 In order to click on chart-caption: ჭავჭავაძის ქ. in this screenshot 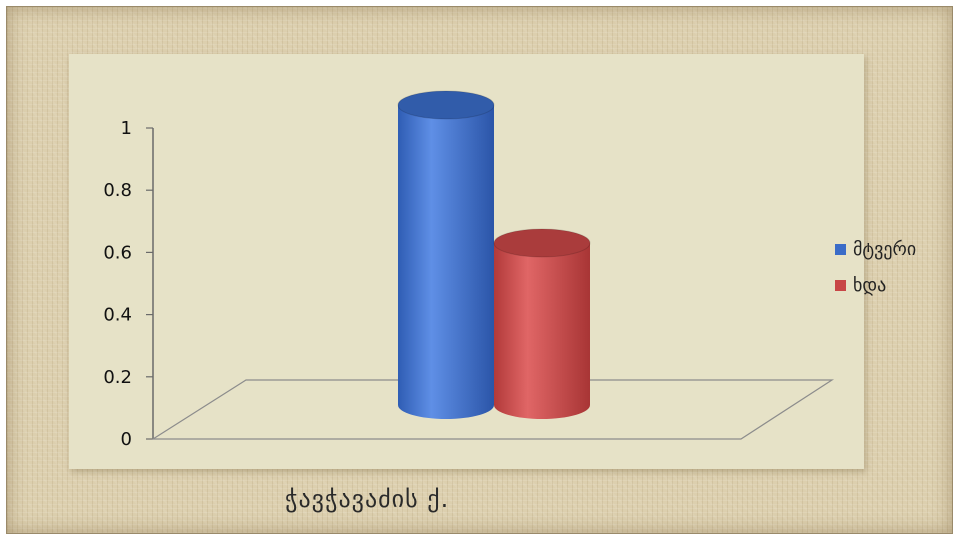, I will do `click(367, 499)`.